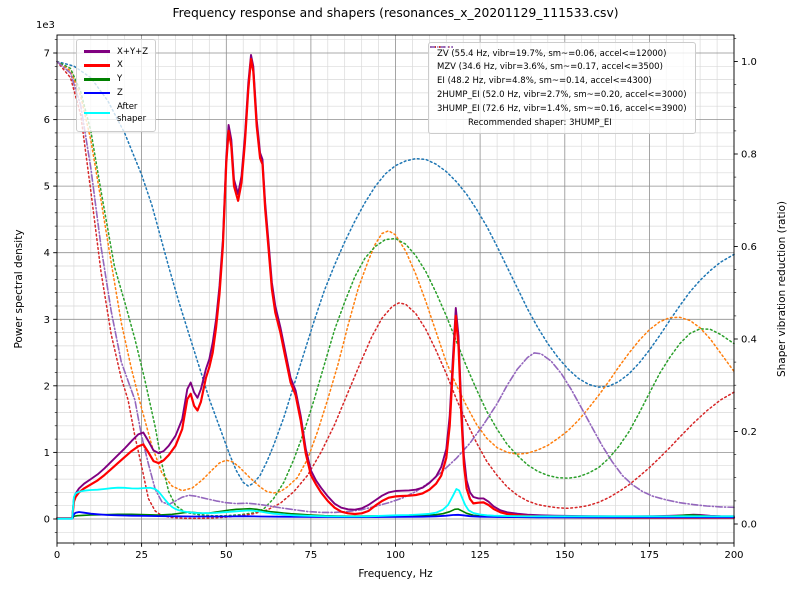 This screenshot has width=800, height=600. What do you see at coordinates (116, 113) in the screenshot?
I see `legend-entry-after: After shaper` at bounding box center [116, 113].